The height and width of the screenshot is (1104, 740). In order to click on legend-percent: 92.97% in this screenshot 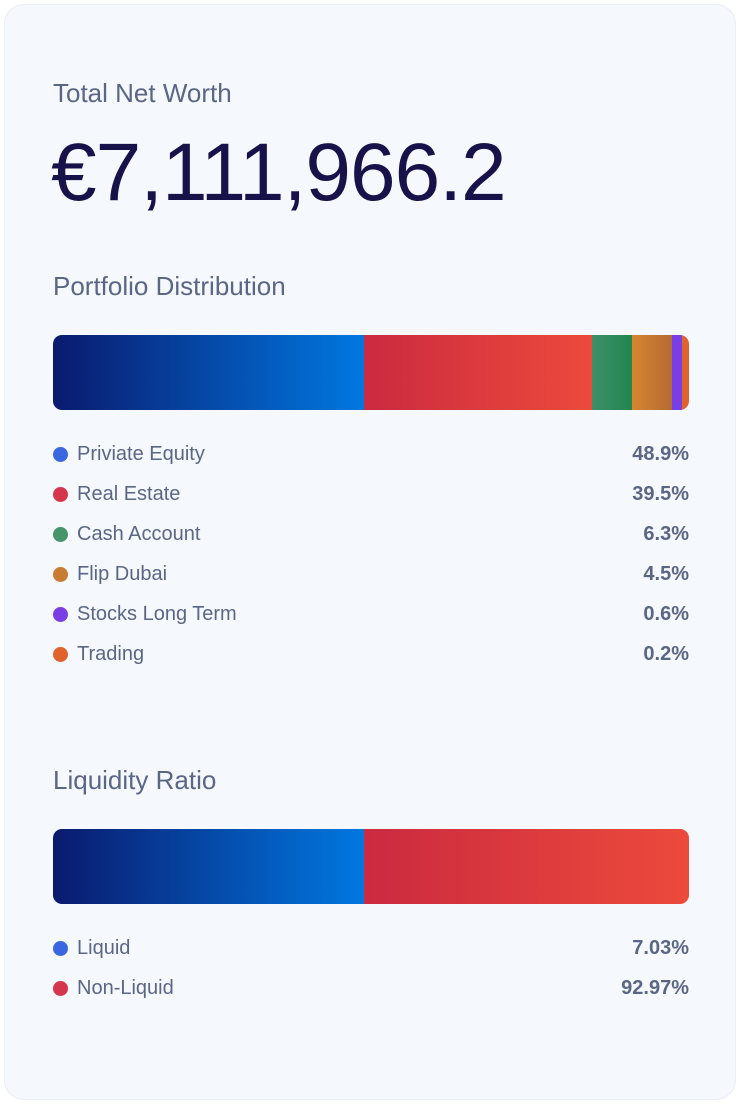, I will do `click(655, 987)`.